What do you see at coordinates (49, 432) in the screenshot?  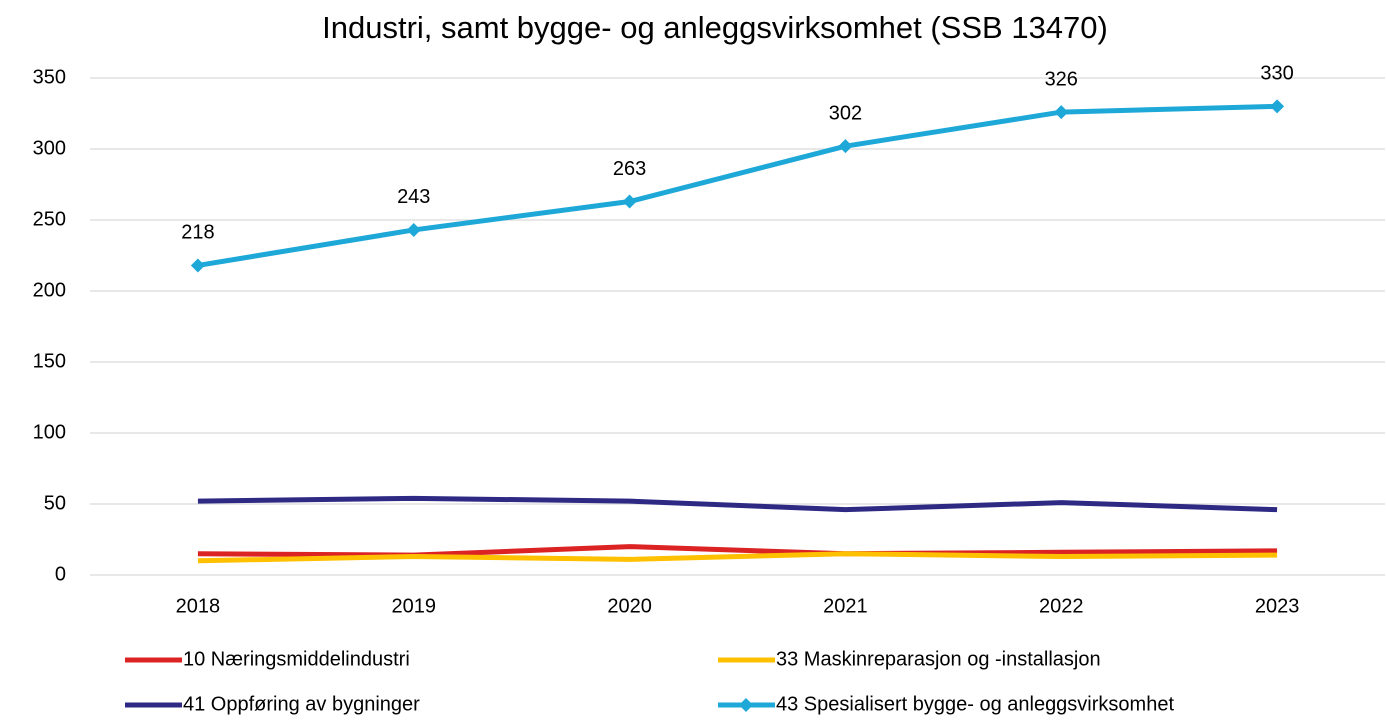 I see `y-tick-label: 100` at bounding box center [49, 432].